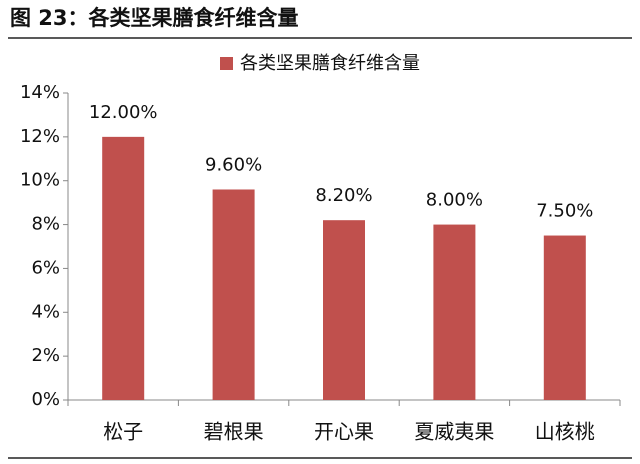 The image size is (640, 464). I want to click on value-label: 8.00%, so click(454, 200).